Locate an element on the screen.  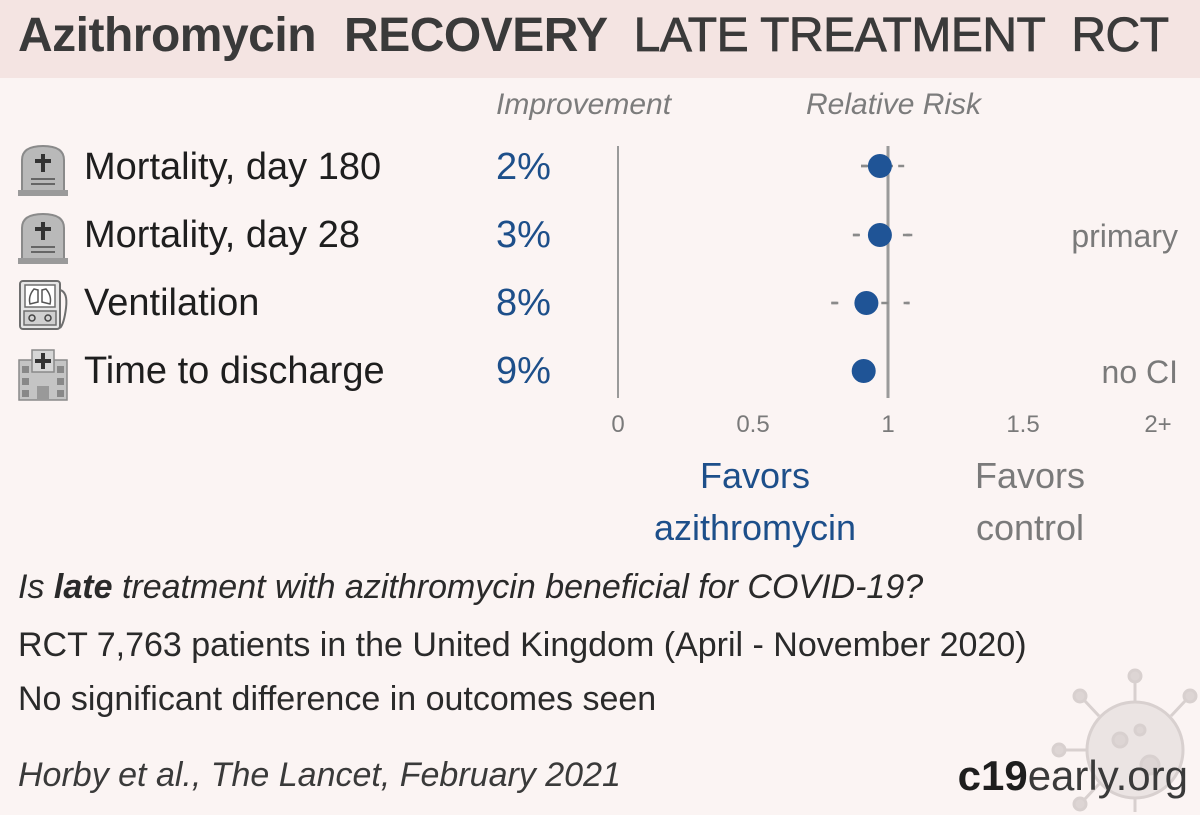
favors-treatment-label: Favors azithromycin is located at coordinates (755, 502).